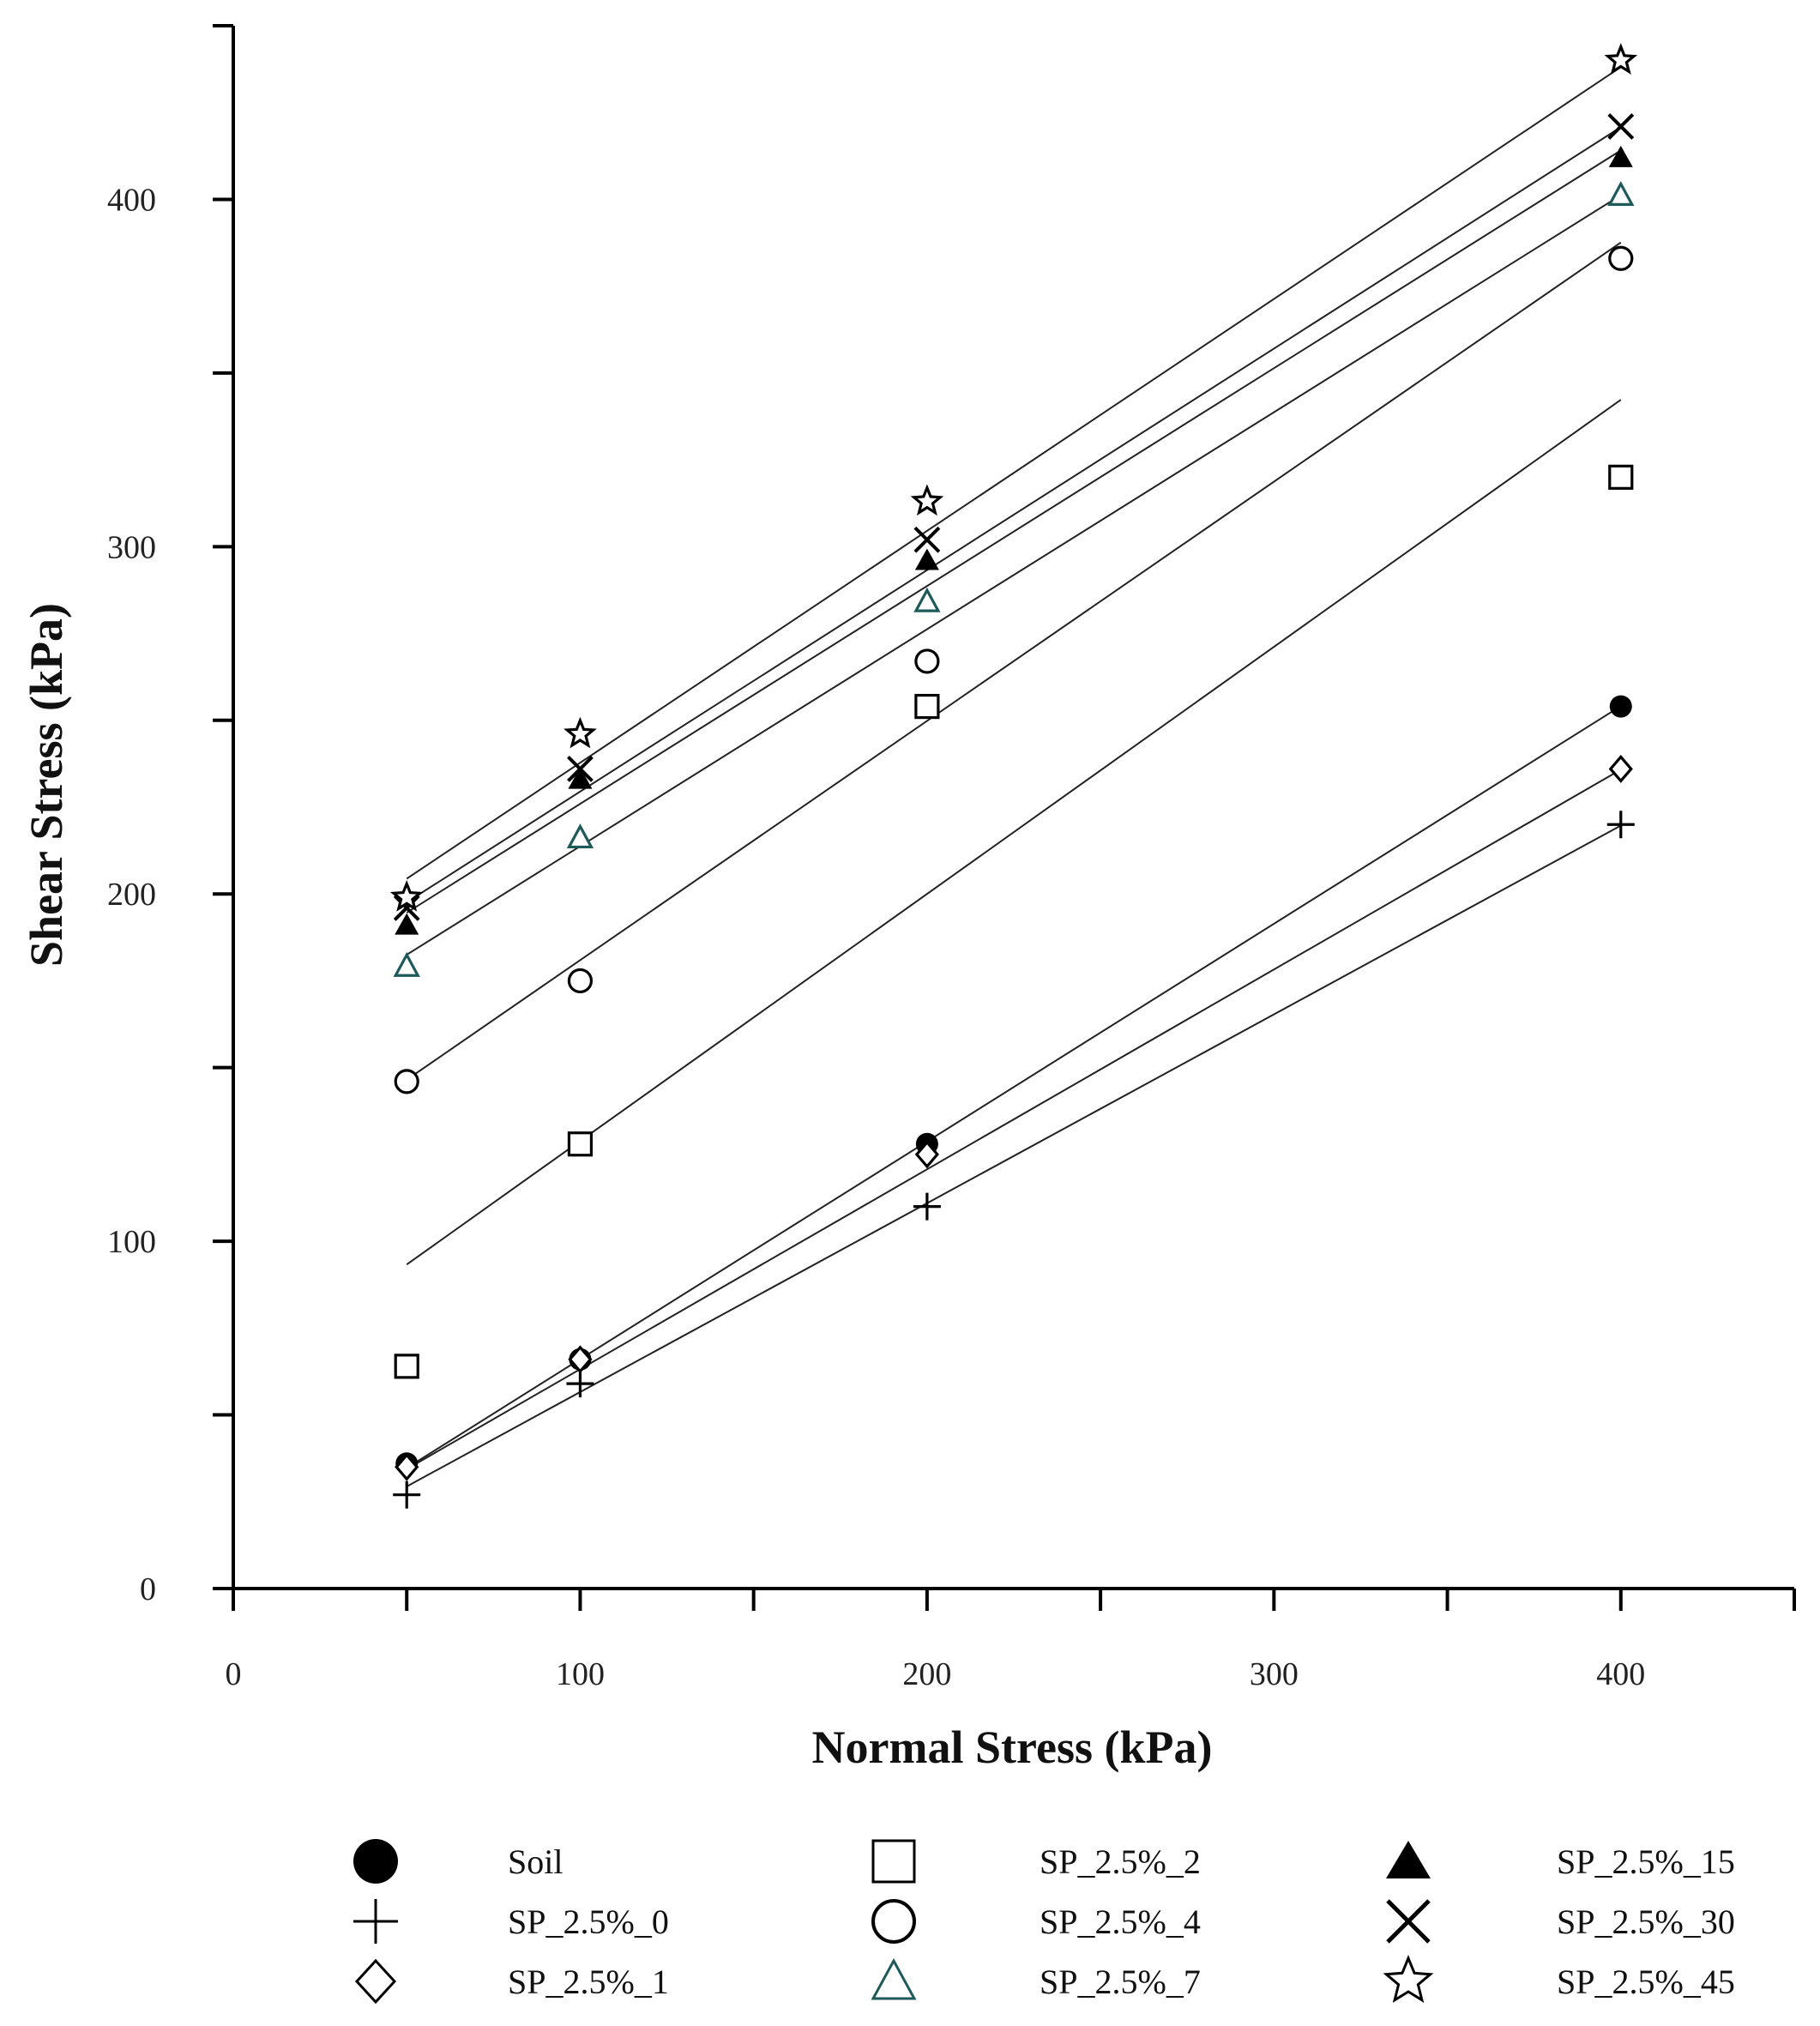 The image size is (1820, 2026). I want to click on legend-label: SP_2.5%_45, so click(1646, 1982).